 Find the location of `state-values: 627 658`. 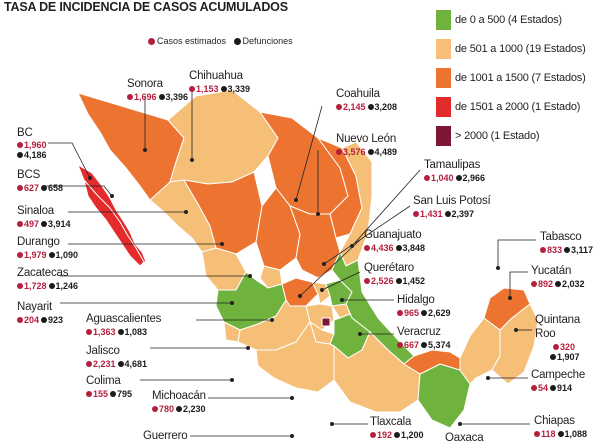

state-values: 627 658 is located at coordinates (40, 188).